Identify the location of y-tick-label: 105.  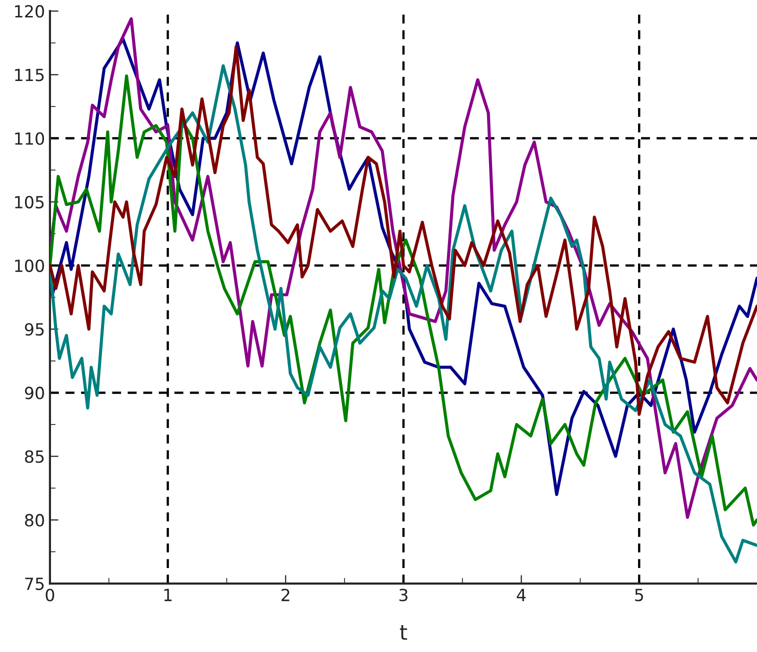
(29, 202).